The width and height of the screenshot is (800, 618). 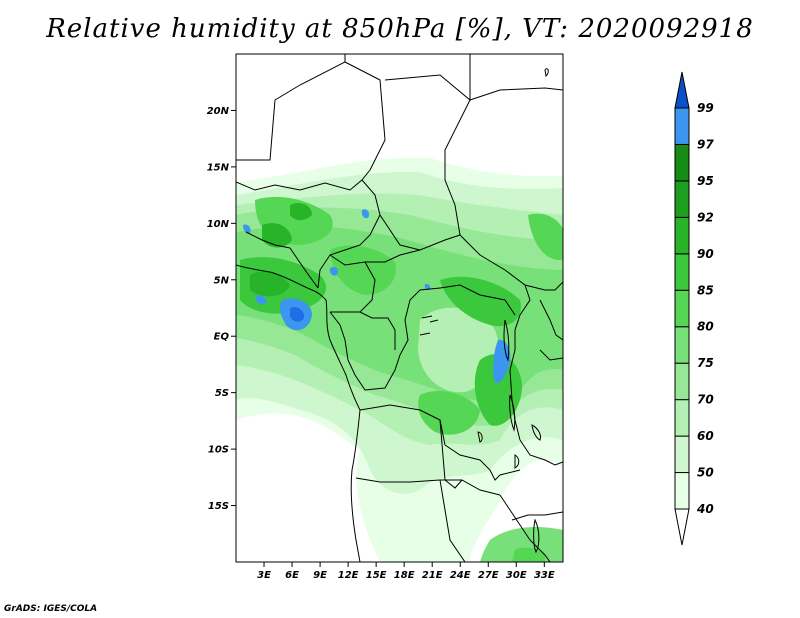 I want to click on lon-tick-label: 12E, so click(x=348, y=575).